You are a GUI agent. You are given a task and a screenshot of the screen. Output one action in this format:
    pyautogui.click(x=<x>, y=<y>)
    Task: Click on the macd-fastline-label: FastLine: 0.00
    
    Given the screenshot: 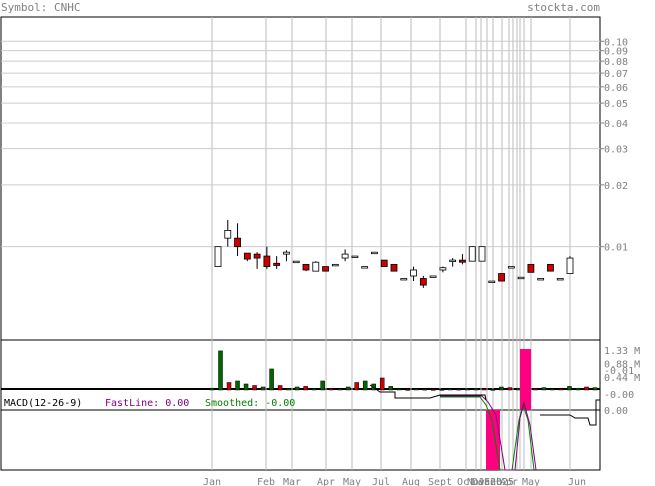 What is the action you would take?
    pyautogui.click(x=147, y=403)
    